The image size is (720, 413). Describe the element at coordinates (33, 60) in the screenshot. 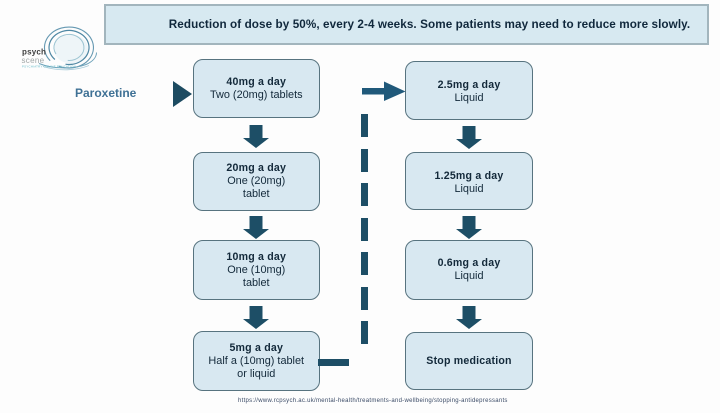

I see `svg-text: scene` at that location.